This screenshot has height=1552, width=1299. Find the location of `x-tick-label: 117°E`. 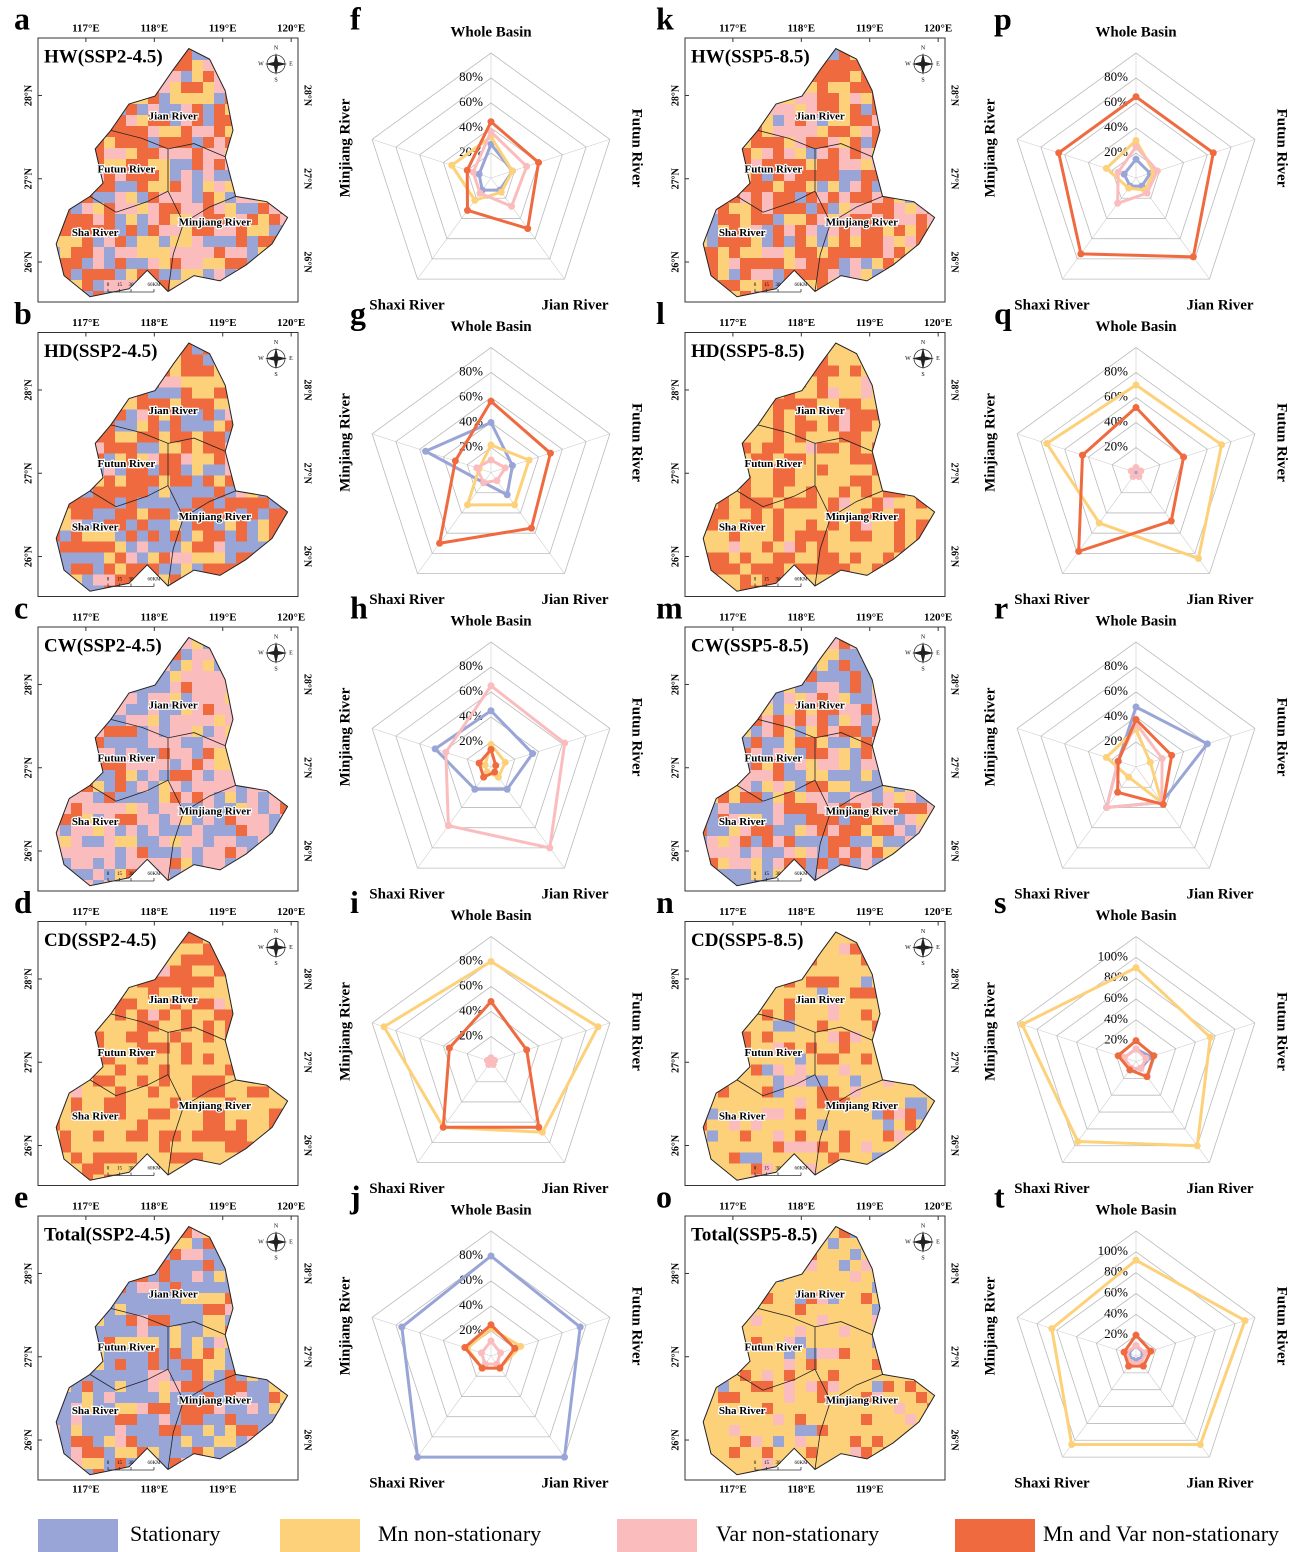

x-tick-label: 117°E is located at coordinates (733, 29).